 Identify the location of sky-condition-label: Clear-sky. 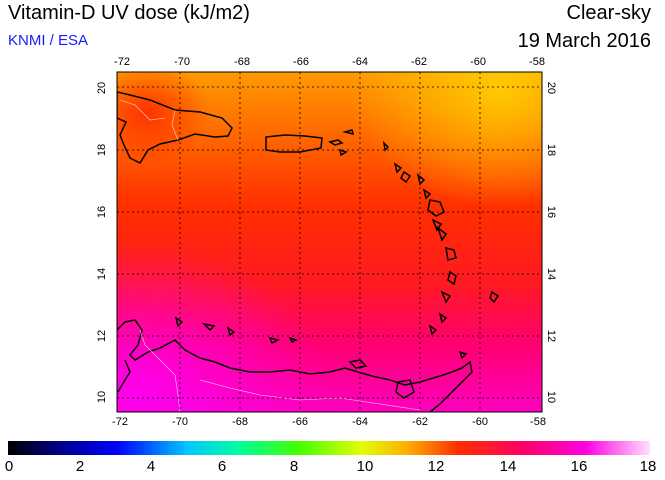
(608, 13).